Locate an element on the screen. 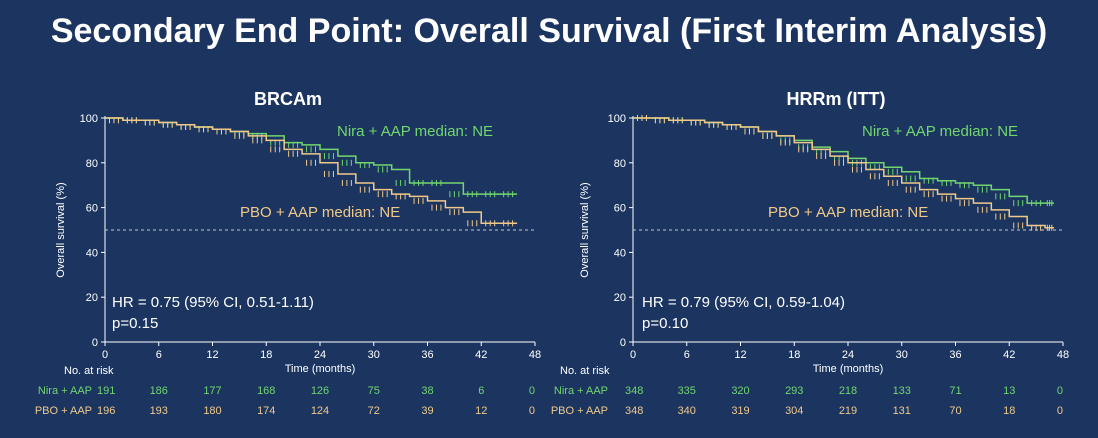  hazard-ratio-text: HR = 0.75 (95% CI, 0.51-1.11) is located at coordinates (213, 302).